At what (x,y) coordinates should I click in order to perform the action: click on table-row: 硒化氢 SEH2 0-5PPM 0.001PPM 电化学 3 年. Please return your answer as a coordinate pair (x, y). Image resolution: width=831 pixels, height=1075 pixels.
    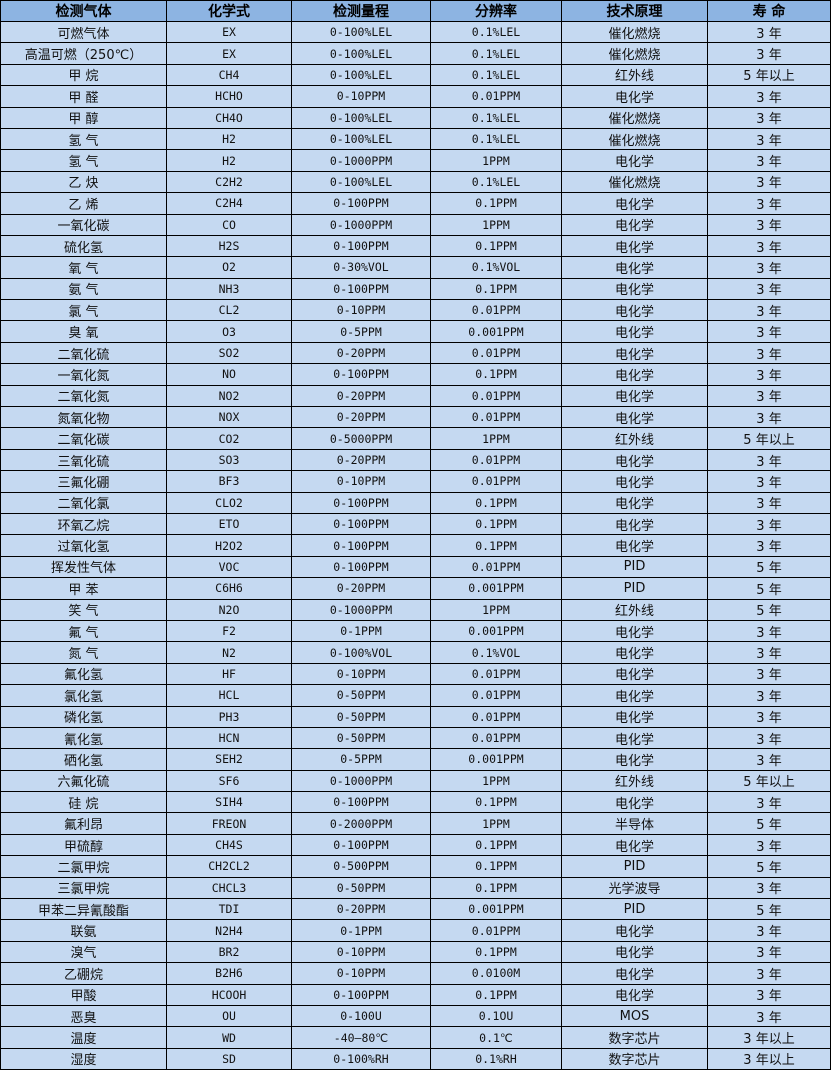
    Looking at the image, I should click on (415, 759).